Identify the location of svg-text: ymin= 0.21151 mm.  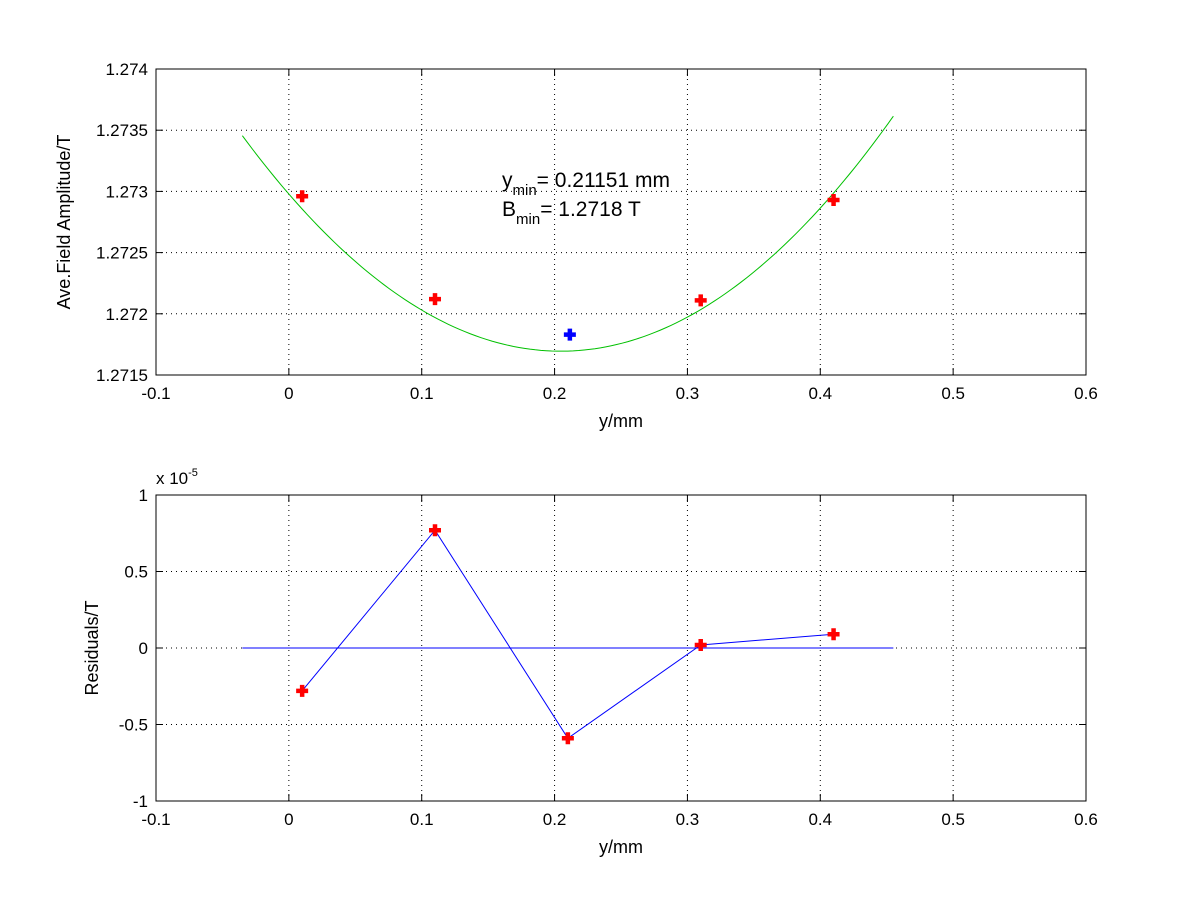
(586, 184).